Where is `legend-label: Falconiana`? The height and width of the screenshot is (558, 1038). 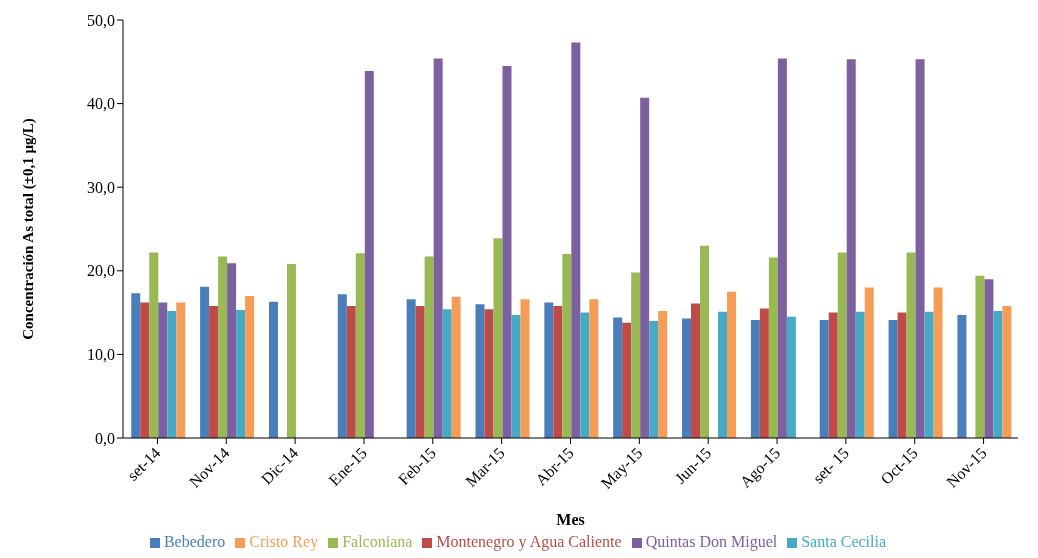 legend-label: Falconiana is located at coordinates (377, 541).